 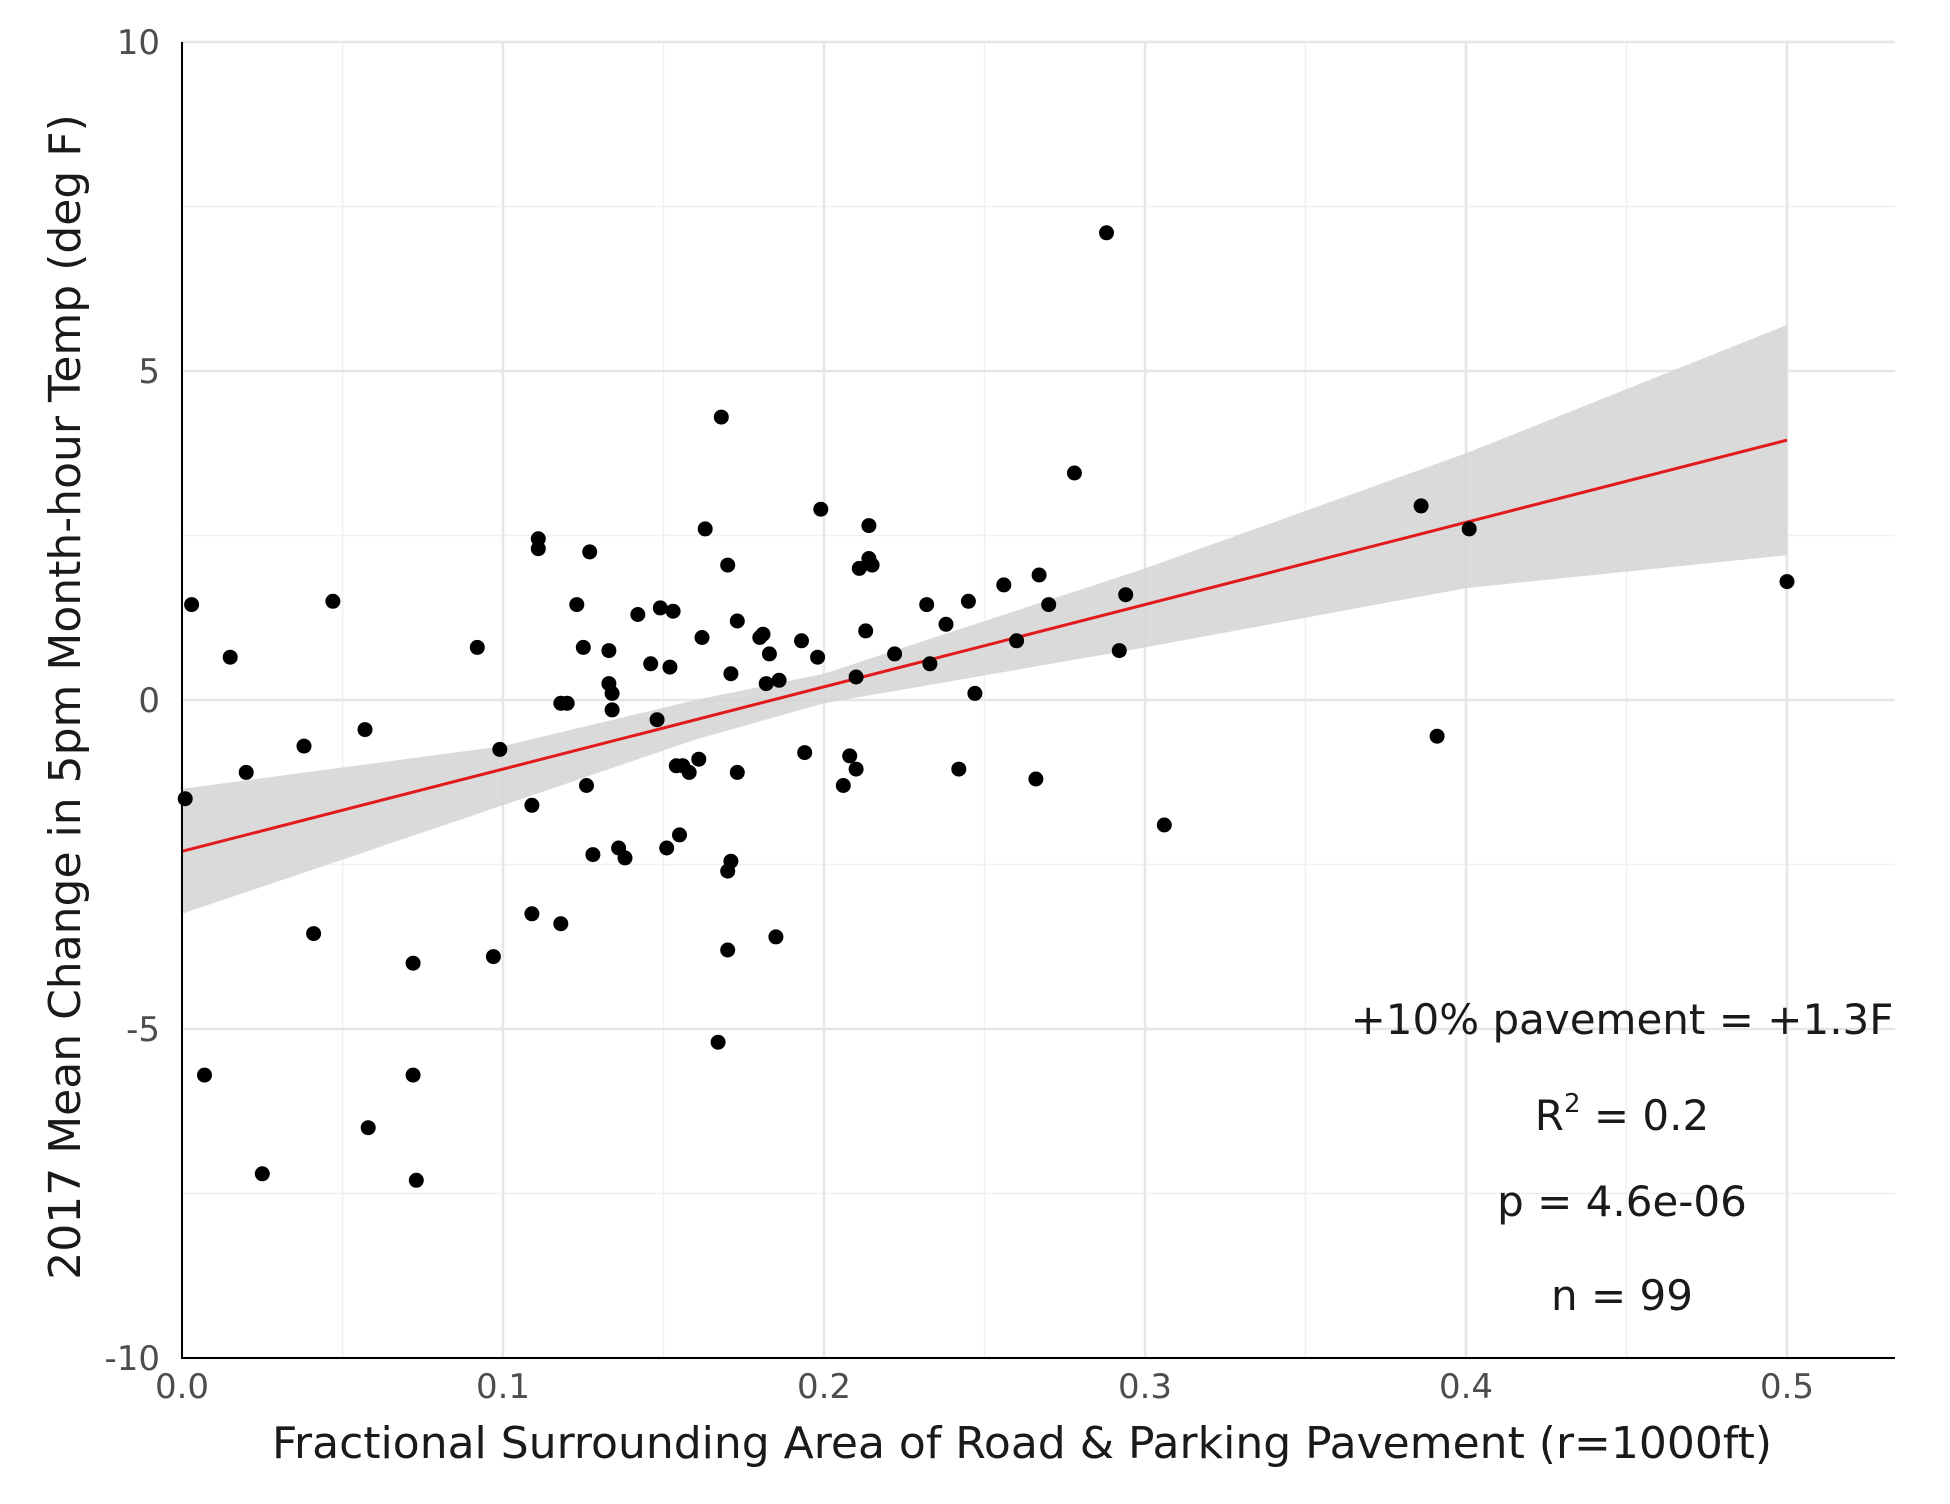 I want to click on y-tick-labels: -10 -5 0 5 10, so click(x=132, y=701).